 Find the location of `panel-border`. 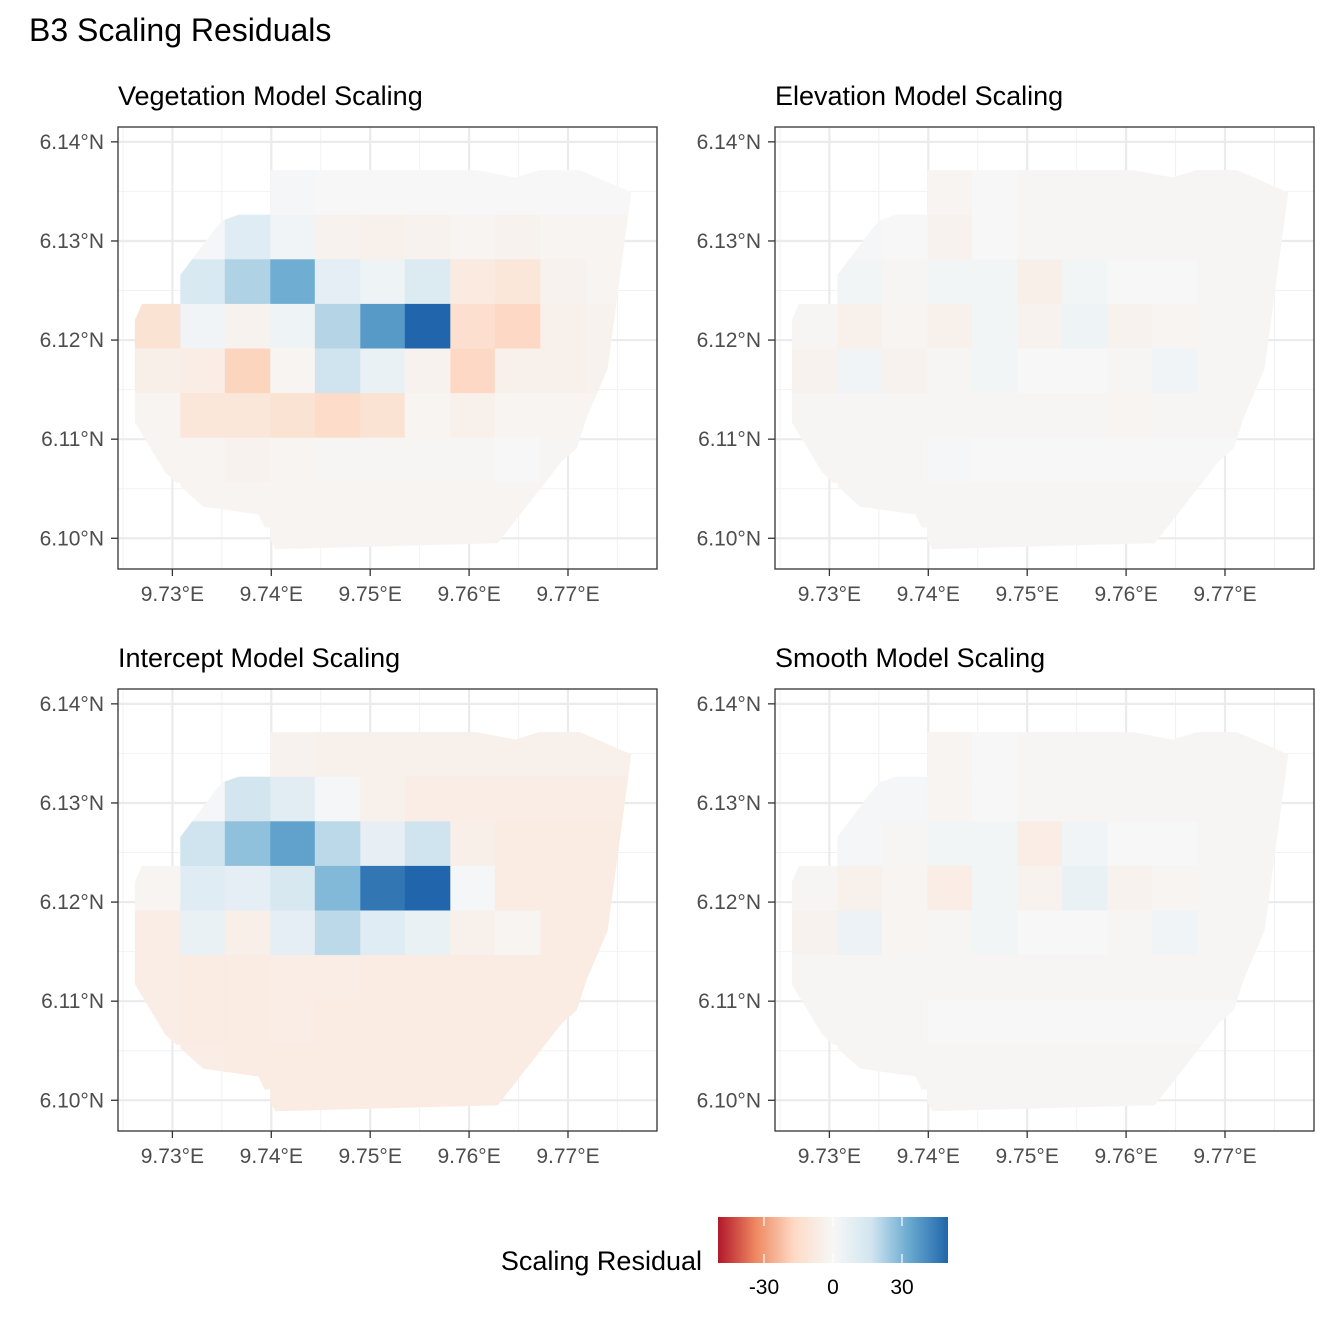

panel-border is located at coordinates (1044, 910).